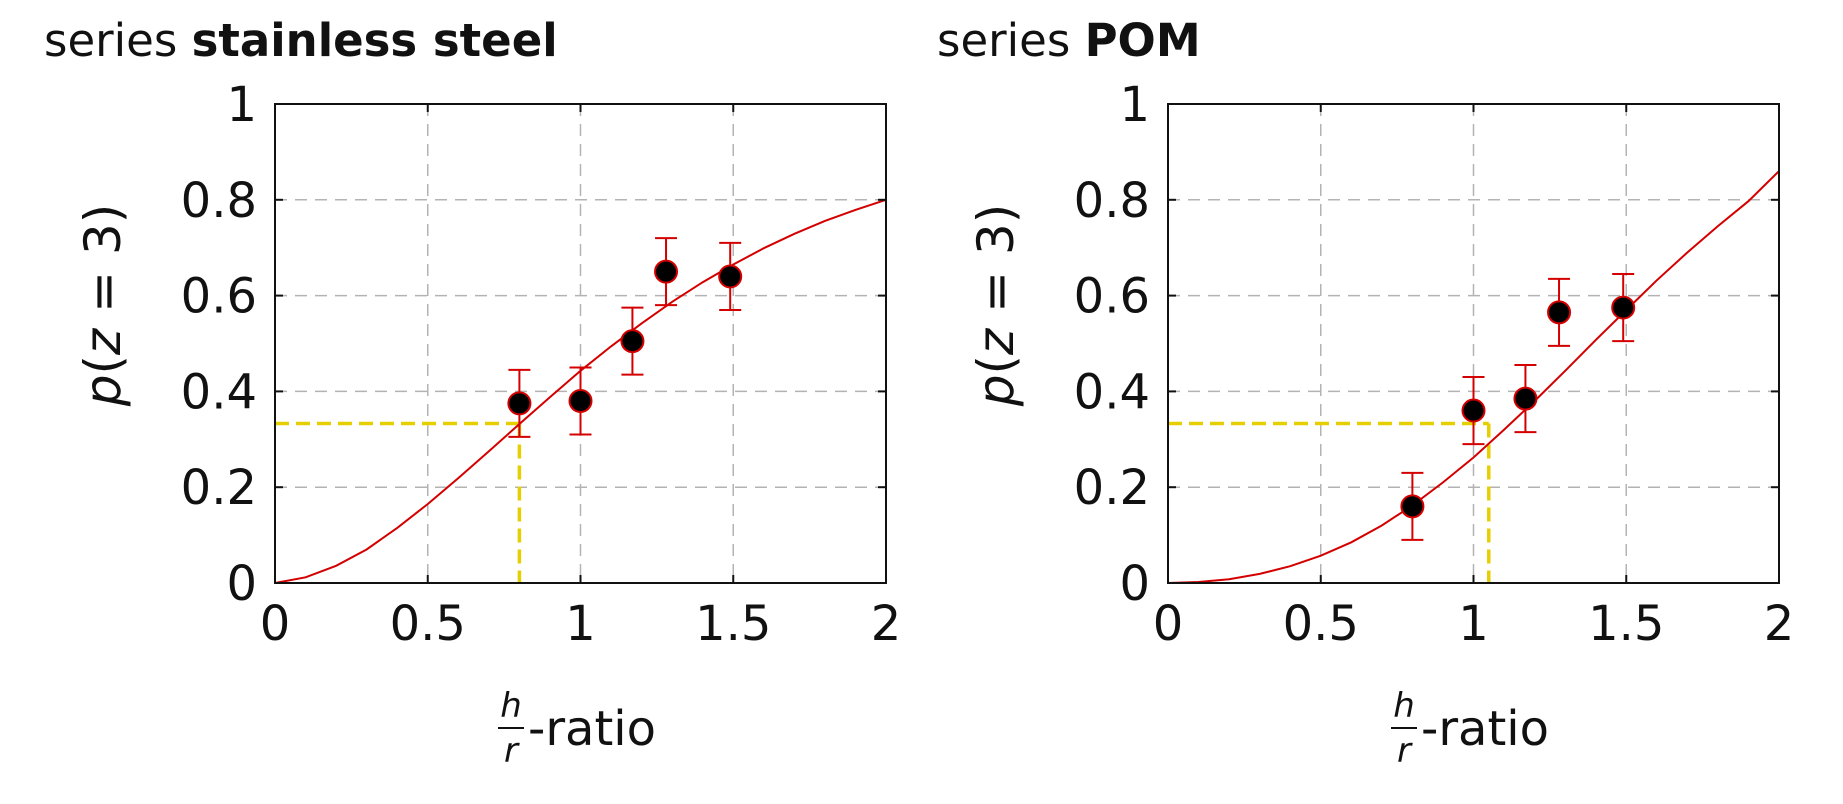 The width and height of the screenshot is (1843, 804). I want to click on title-bold: stainless steel, so click(375, 40).